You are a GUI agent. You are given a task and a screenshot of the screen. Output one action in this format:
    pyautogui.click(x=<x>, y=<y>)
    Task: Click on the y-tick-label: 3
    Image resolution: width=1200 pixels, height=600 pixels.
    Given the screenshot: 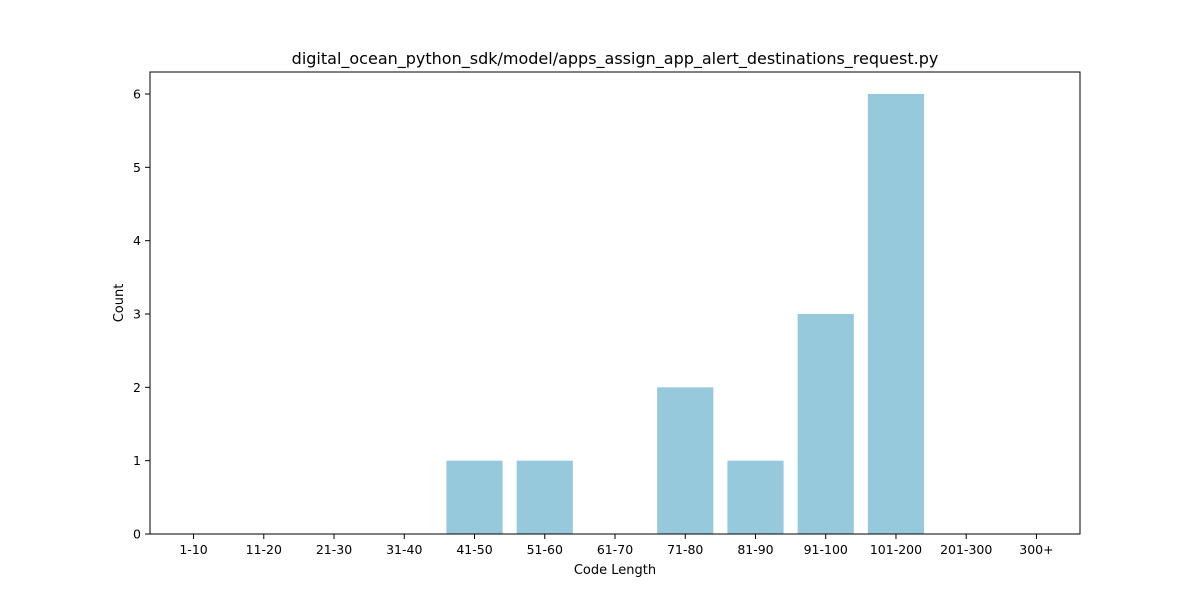 What is the action you would take?
    pyautogui.click(x=137, y=314)
    